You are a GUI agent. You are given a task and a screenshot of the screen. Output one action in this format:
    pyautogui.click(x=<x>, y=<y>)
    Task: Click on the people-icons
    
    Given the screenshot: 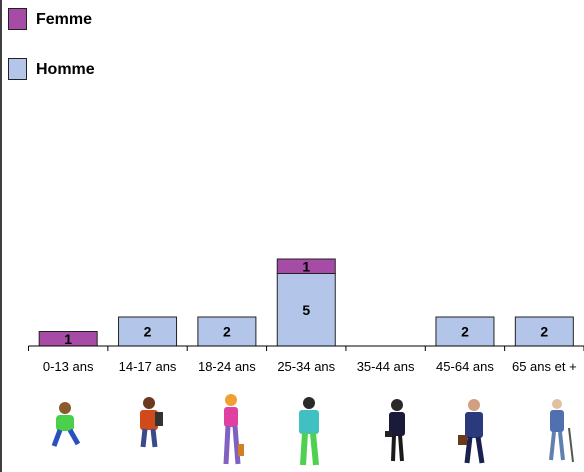 What is the action you would take?
    pyautogui.click(x=312, y=430)
    